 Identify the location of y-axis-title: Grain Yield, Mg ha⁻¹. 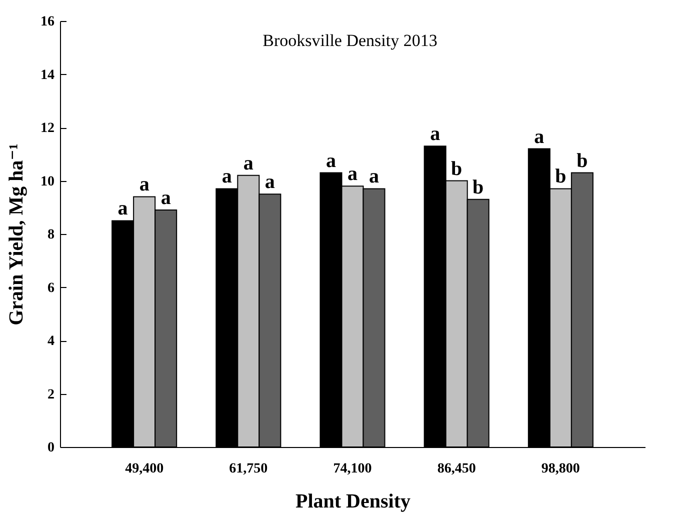
(17, 235).